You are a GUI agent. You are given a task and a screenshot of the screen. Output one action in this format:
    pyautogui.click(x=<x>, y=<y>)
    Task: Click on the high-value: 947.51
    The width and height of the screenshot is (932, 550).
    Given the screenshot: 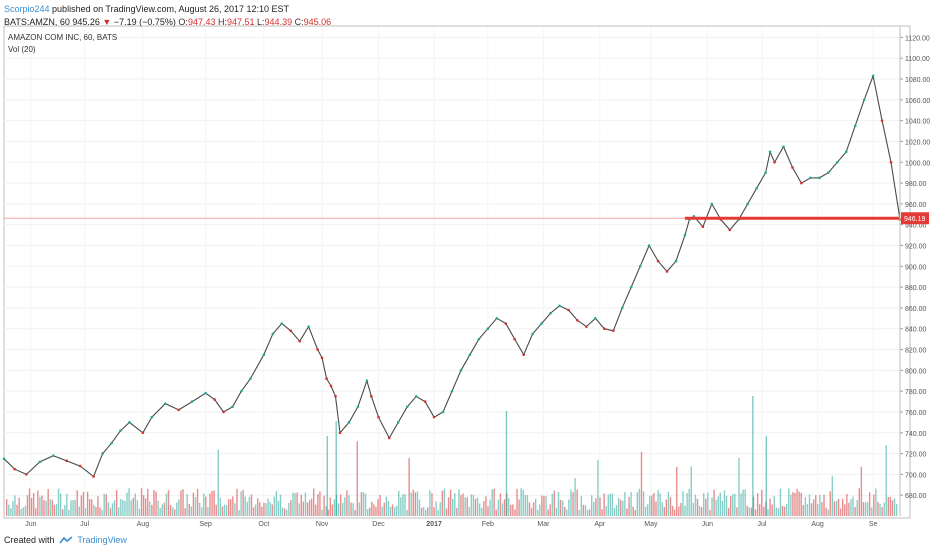 What is the action you would take?
    pyautogui.click(x=240, y=22)
    